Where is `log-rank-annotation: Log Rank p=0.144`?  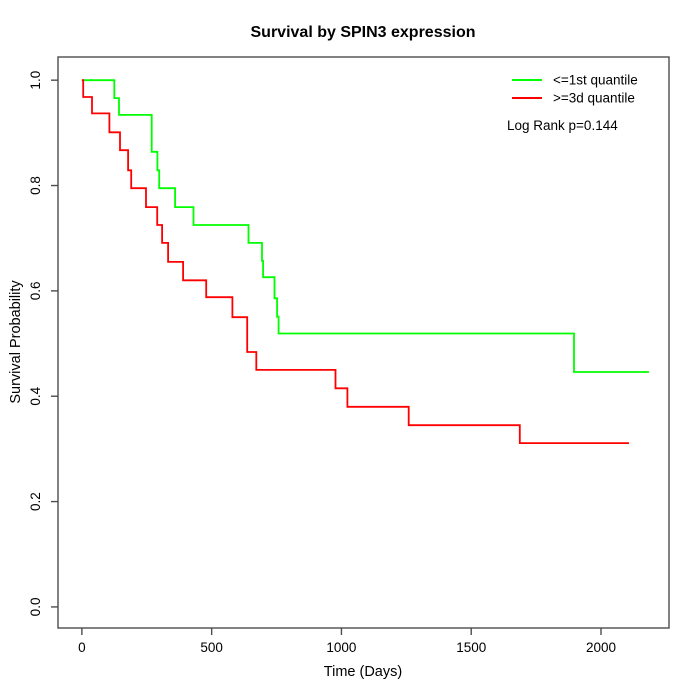 log-rank-annotation: Log Rank p=0.144 is located at coordinates (562, 125).